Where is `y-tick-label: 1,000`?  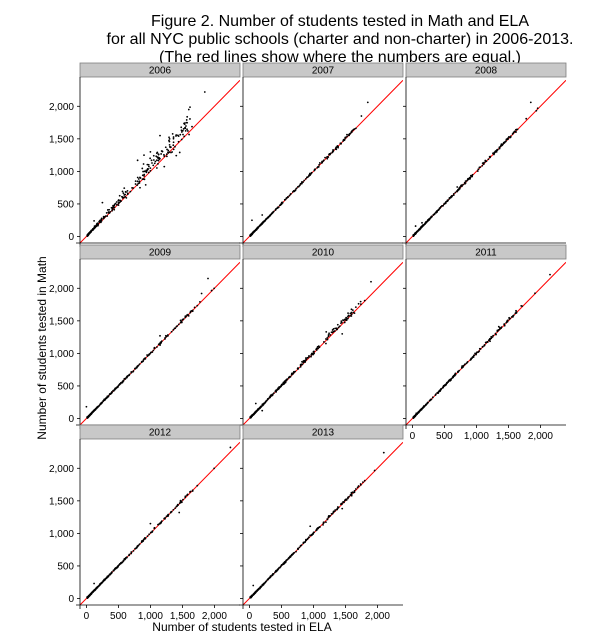
y-tick-label: 1,000 is located at coordinates (61, 534).